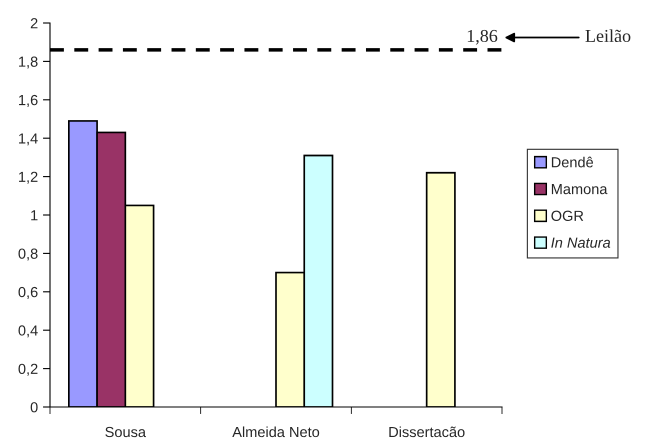  Describe the element at coordinates (28, 370) in the screenshot. I see `y-tick-label: 0,2` at that location.